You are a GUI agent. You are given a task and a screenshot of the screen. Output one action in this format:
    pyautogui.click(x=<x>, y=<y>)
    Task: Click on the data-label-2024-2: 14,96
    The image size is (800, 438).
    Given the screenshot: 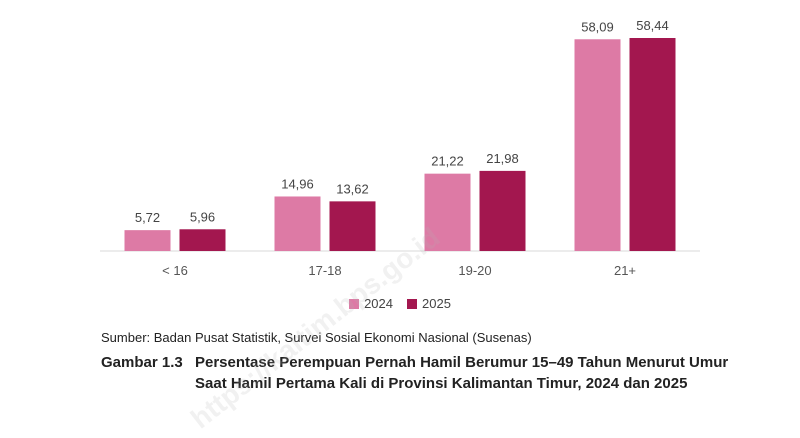 What is the action you would take?
    pyautogui.click(x=297, y=183)
    